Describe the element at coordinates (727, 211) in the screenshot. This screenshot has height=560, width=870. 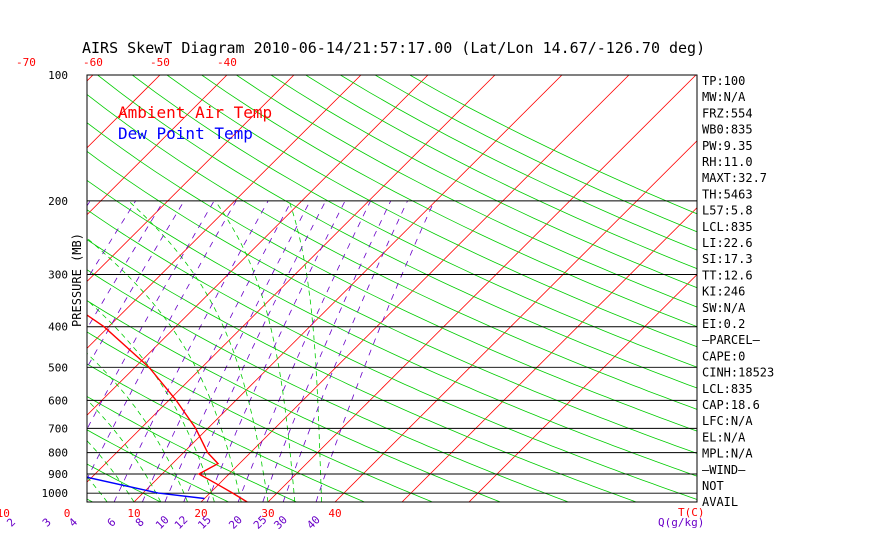
I see `stability-index-label: L57:5.8` at that location.